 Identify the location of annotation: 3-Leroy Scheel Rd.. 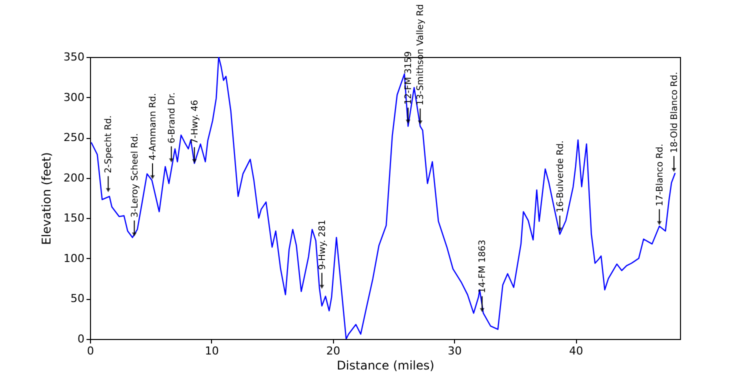
(135, 175).